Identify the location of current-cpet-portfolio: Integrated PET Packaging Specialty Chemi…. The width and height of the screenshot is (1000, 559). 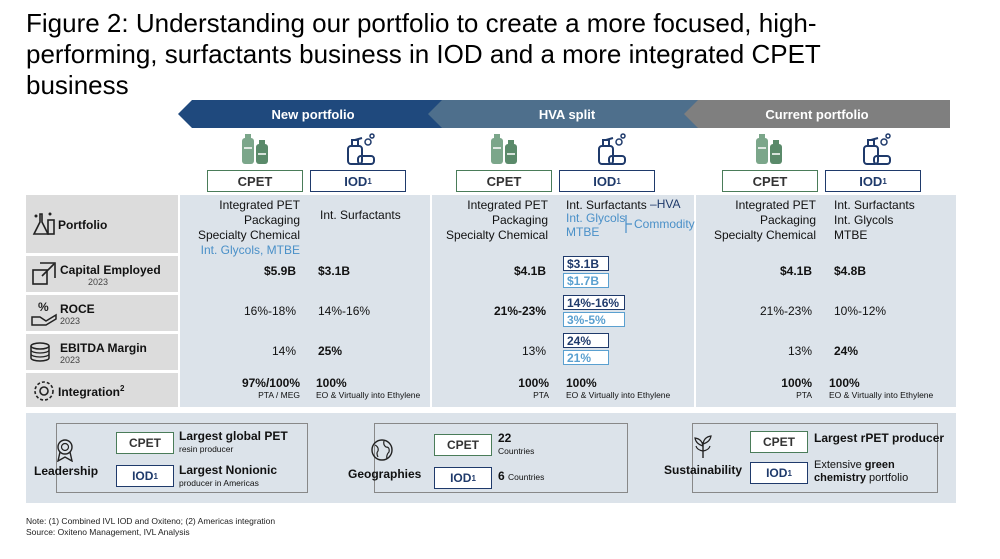
(756, 220).